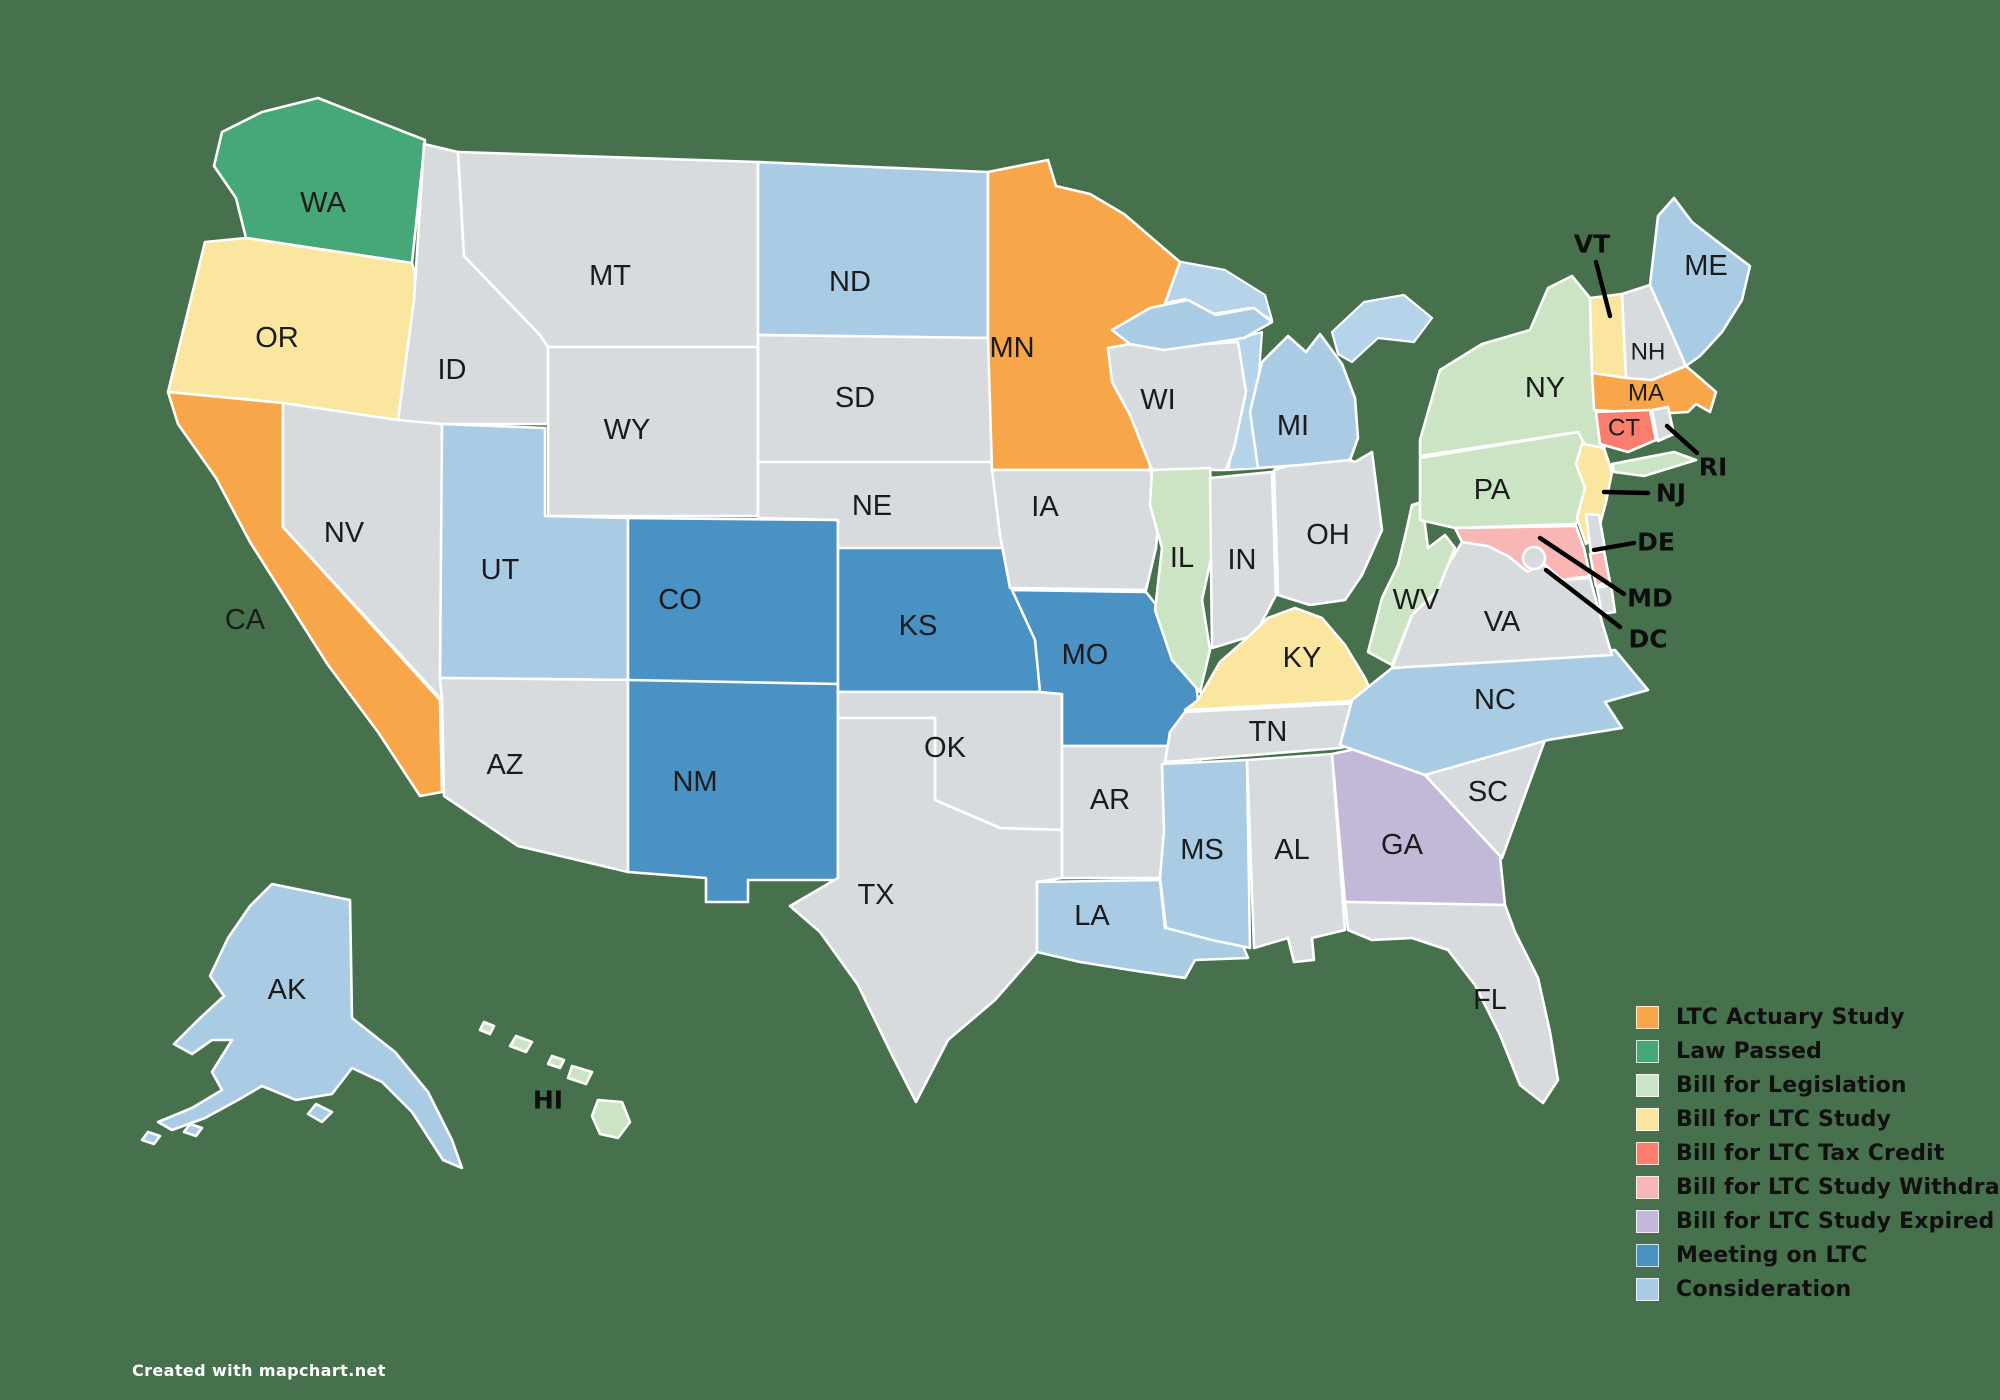  What do you see at coordinates (344, 533) in the screenshot?
I see `state-label-nv: NV` at bounding box center [344, 533].